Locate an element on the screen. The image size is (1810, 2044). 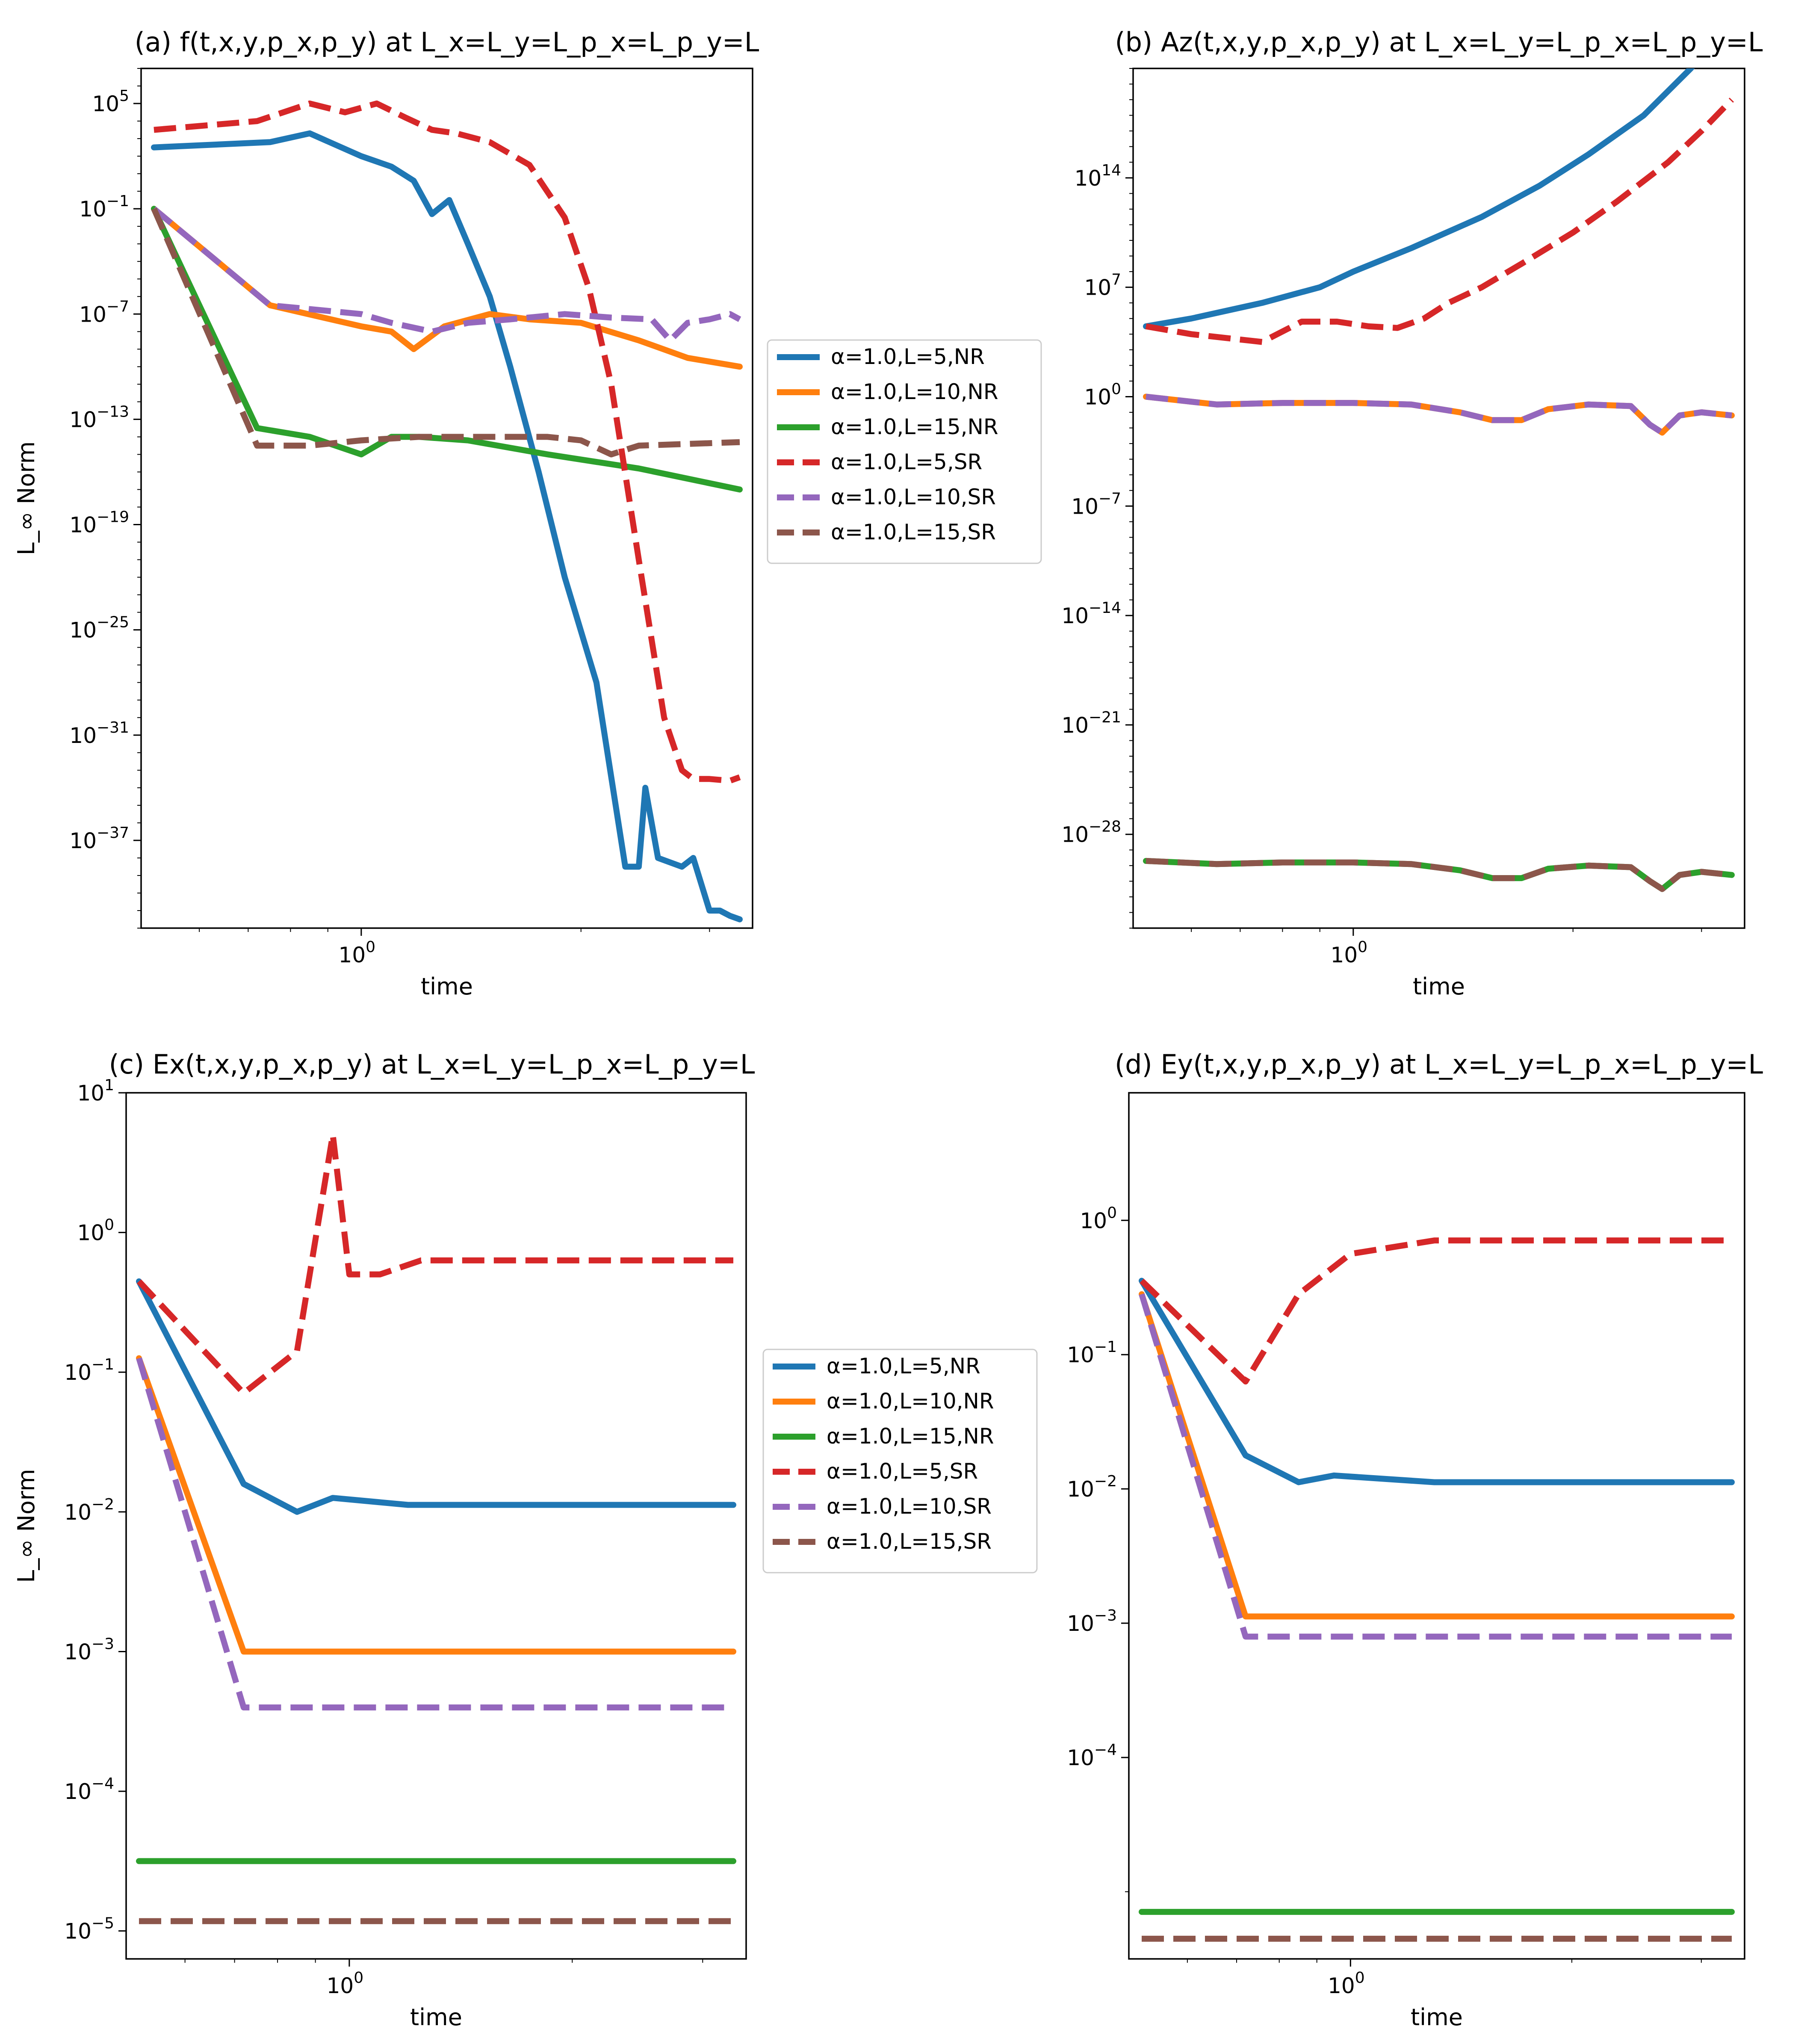
y-tick-label: 10¹⁴ is located at coordinates (1098, 177).